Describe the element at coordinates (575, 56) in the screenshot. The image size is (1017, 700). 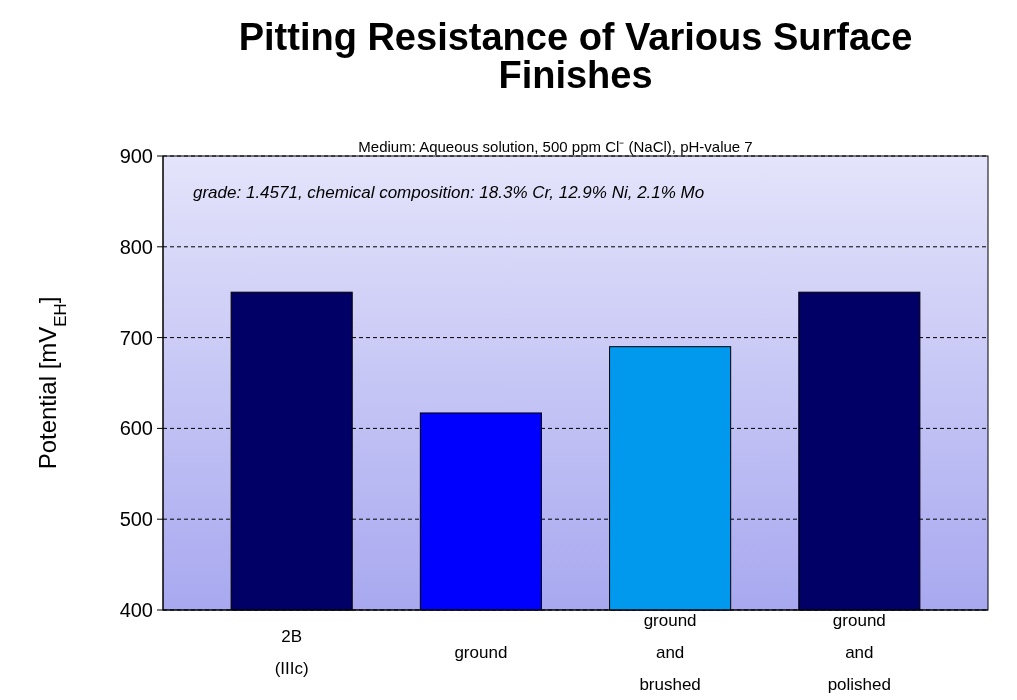
I see `chart-title: Pitting Resistance of Various Surface Finishes` at that location.